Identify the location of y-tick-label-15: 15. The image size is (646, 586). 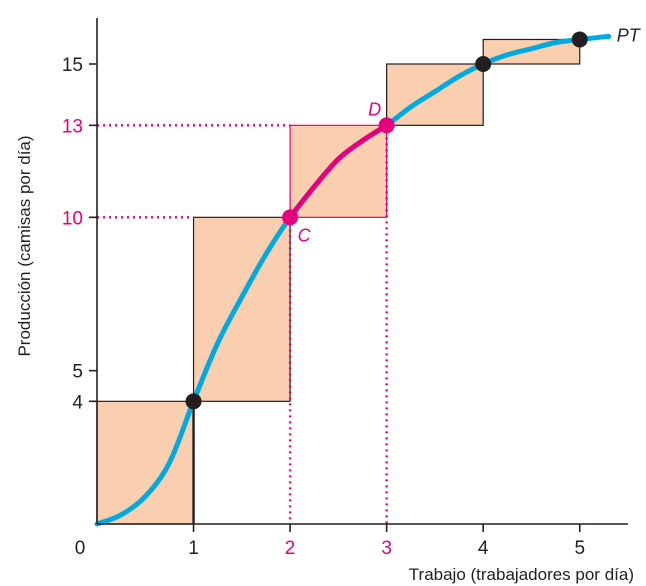
(72, 65).